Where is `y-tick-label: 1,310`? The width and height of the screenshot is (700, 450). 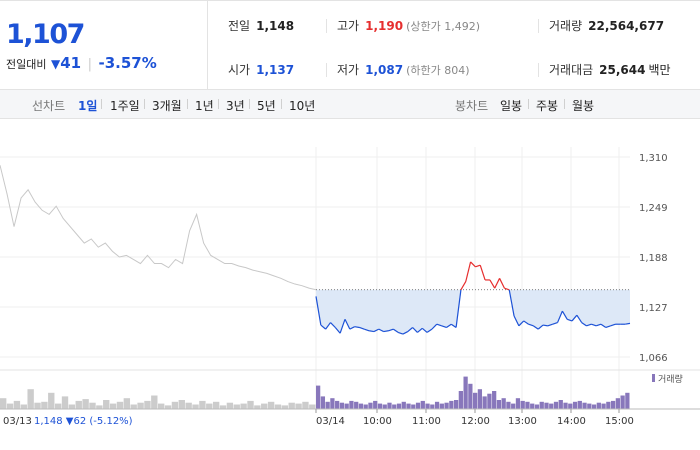
y-tick-label: 1,310 is located at coordinates (653, 158).